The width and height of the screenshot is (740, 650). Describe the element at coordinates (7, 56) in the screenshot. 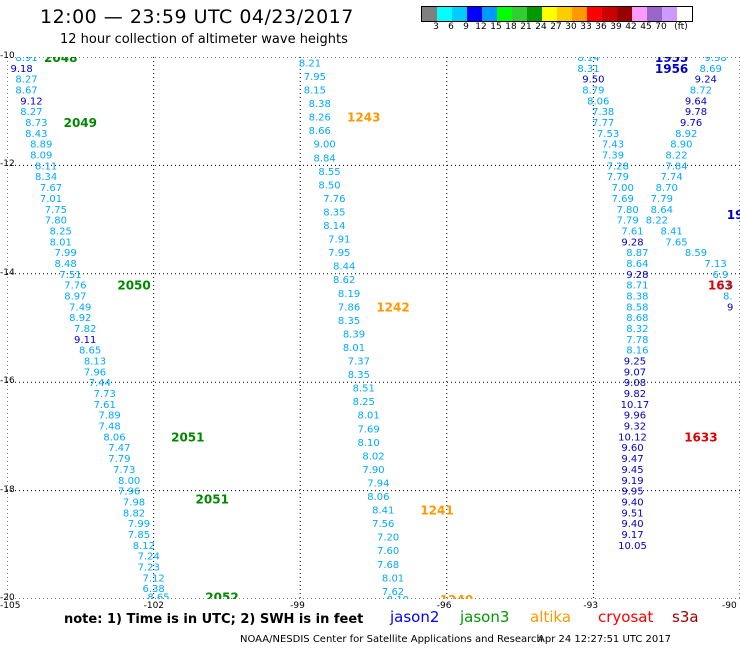

I see `y-tick-label: -10` at that location.